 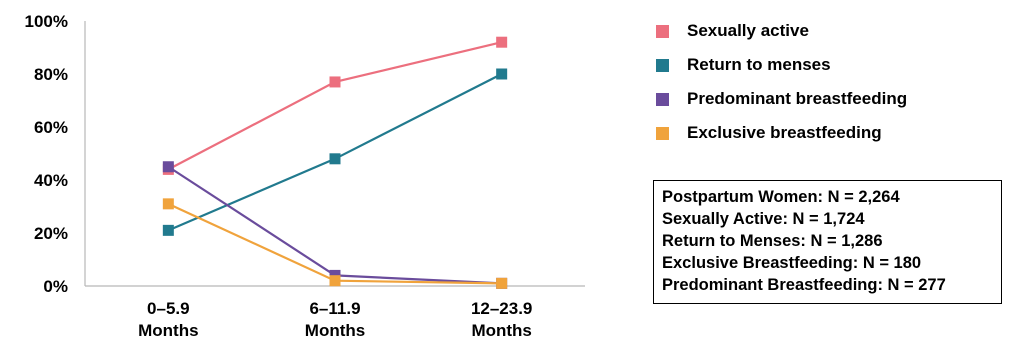 What do you see at coordinates (46, 21) in the screenshot?
I see `y-tick-label: 100%` at bounding box center [46, 21].